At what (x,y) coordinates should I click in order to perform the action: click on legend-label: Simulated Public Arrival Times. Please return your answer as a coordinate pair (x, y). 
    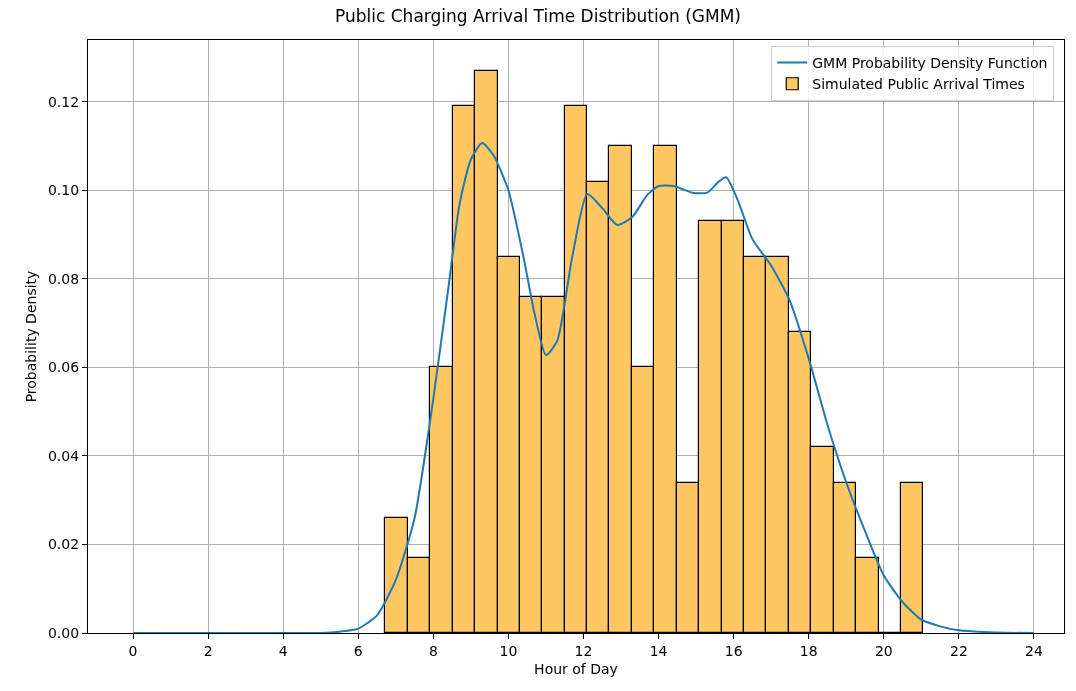
    Looking at the image, I should click on (918, 84).